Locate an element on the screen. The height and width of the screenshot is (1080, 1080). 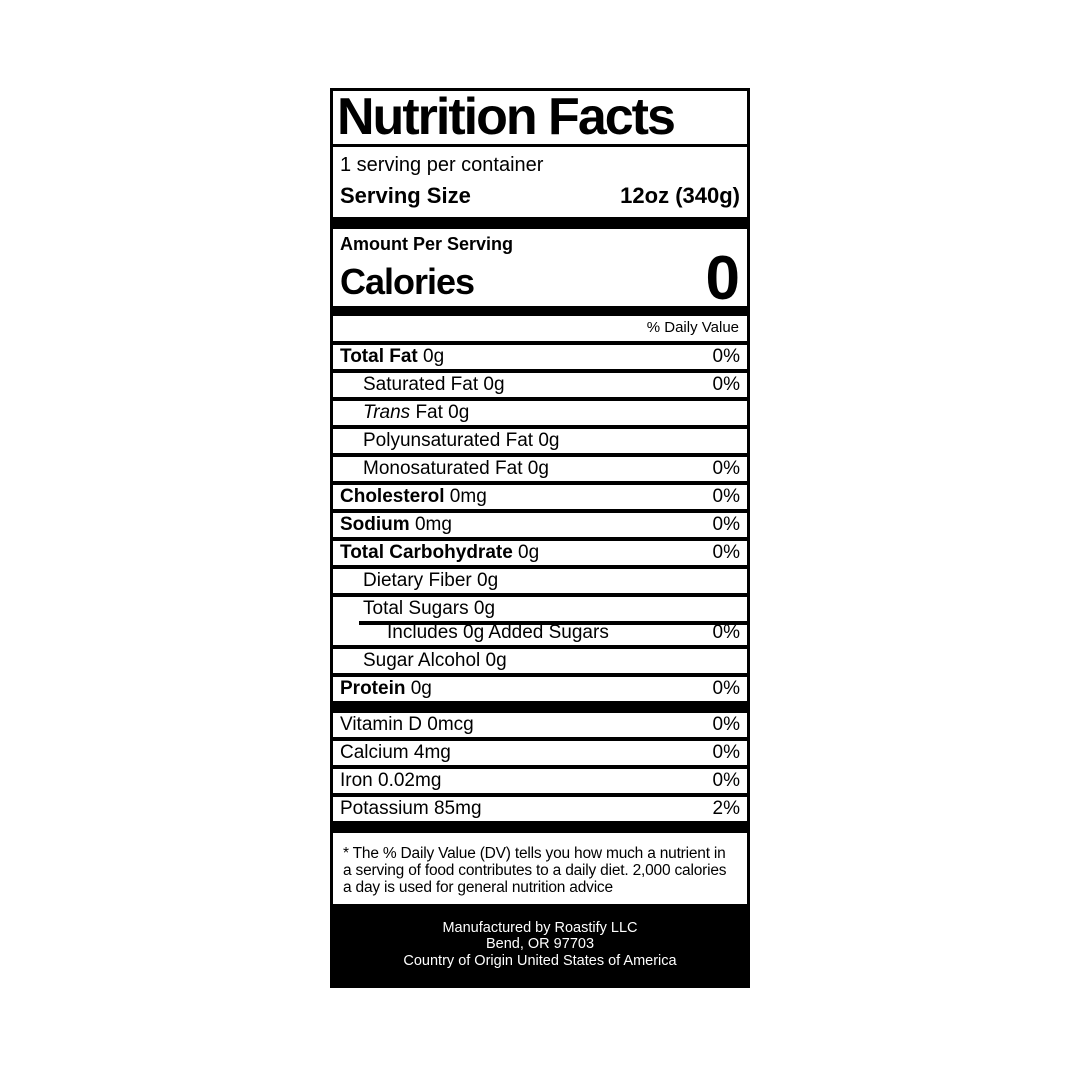
vitamin-row: Calcium 4mg 0% is located at coordinates (540, 751).